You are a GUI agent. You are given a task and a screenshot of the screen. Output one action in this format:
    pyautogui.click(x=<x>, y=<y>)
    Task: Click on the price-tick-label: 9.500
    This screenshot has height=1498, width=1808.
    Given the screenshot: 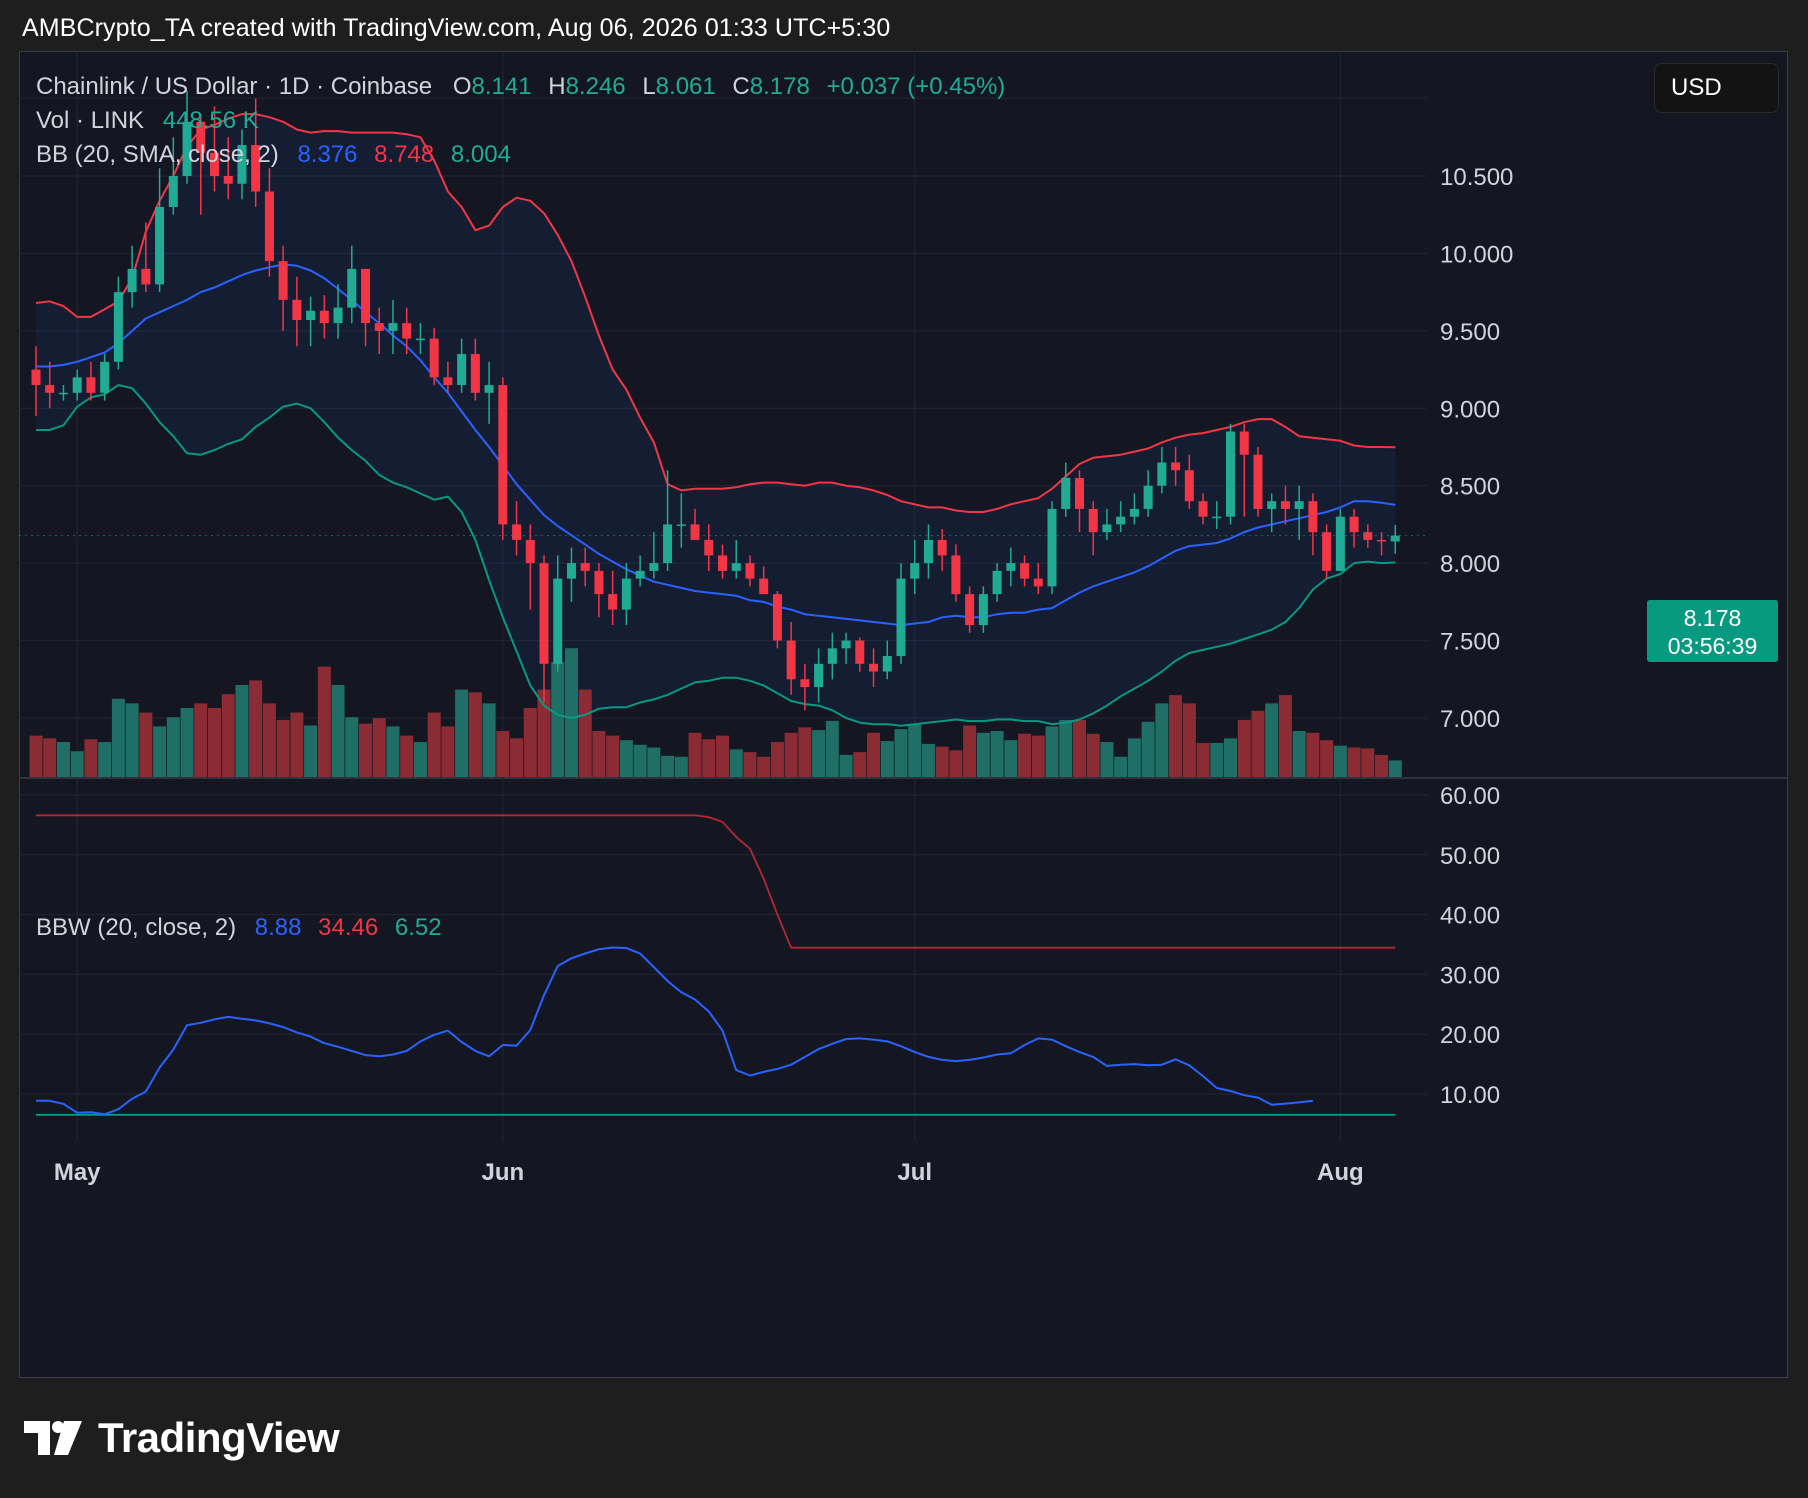 What is the action you would take?
    pyautogui.click(x=1470, y=332)
    